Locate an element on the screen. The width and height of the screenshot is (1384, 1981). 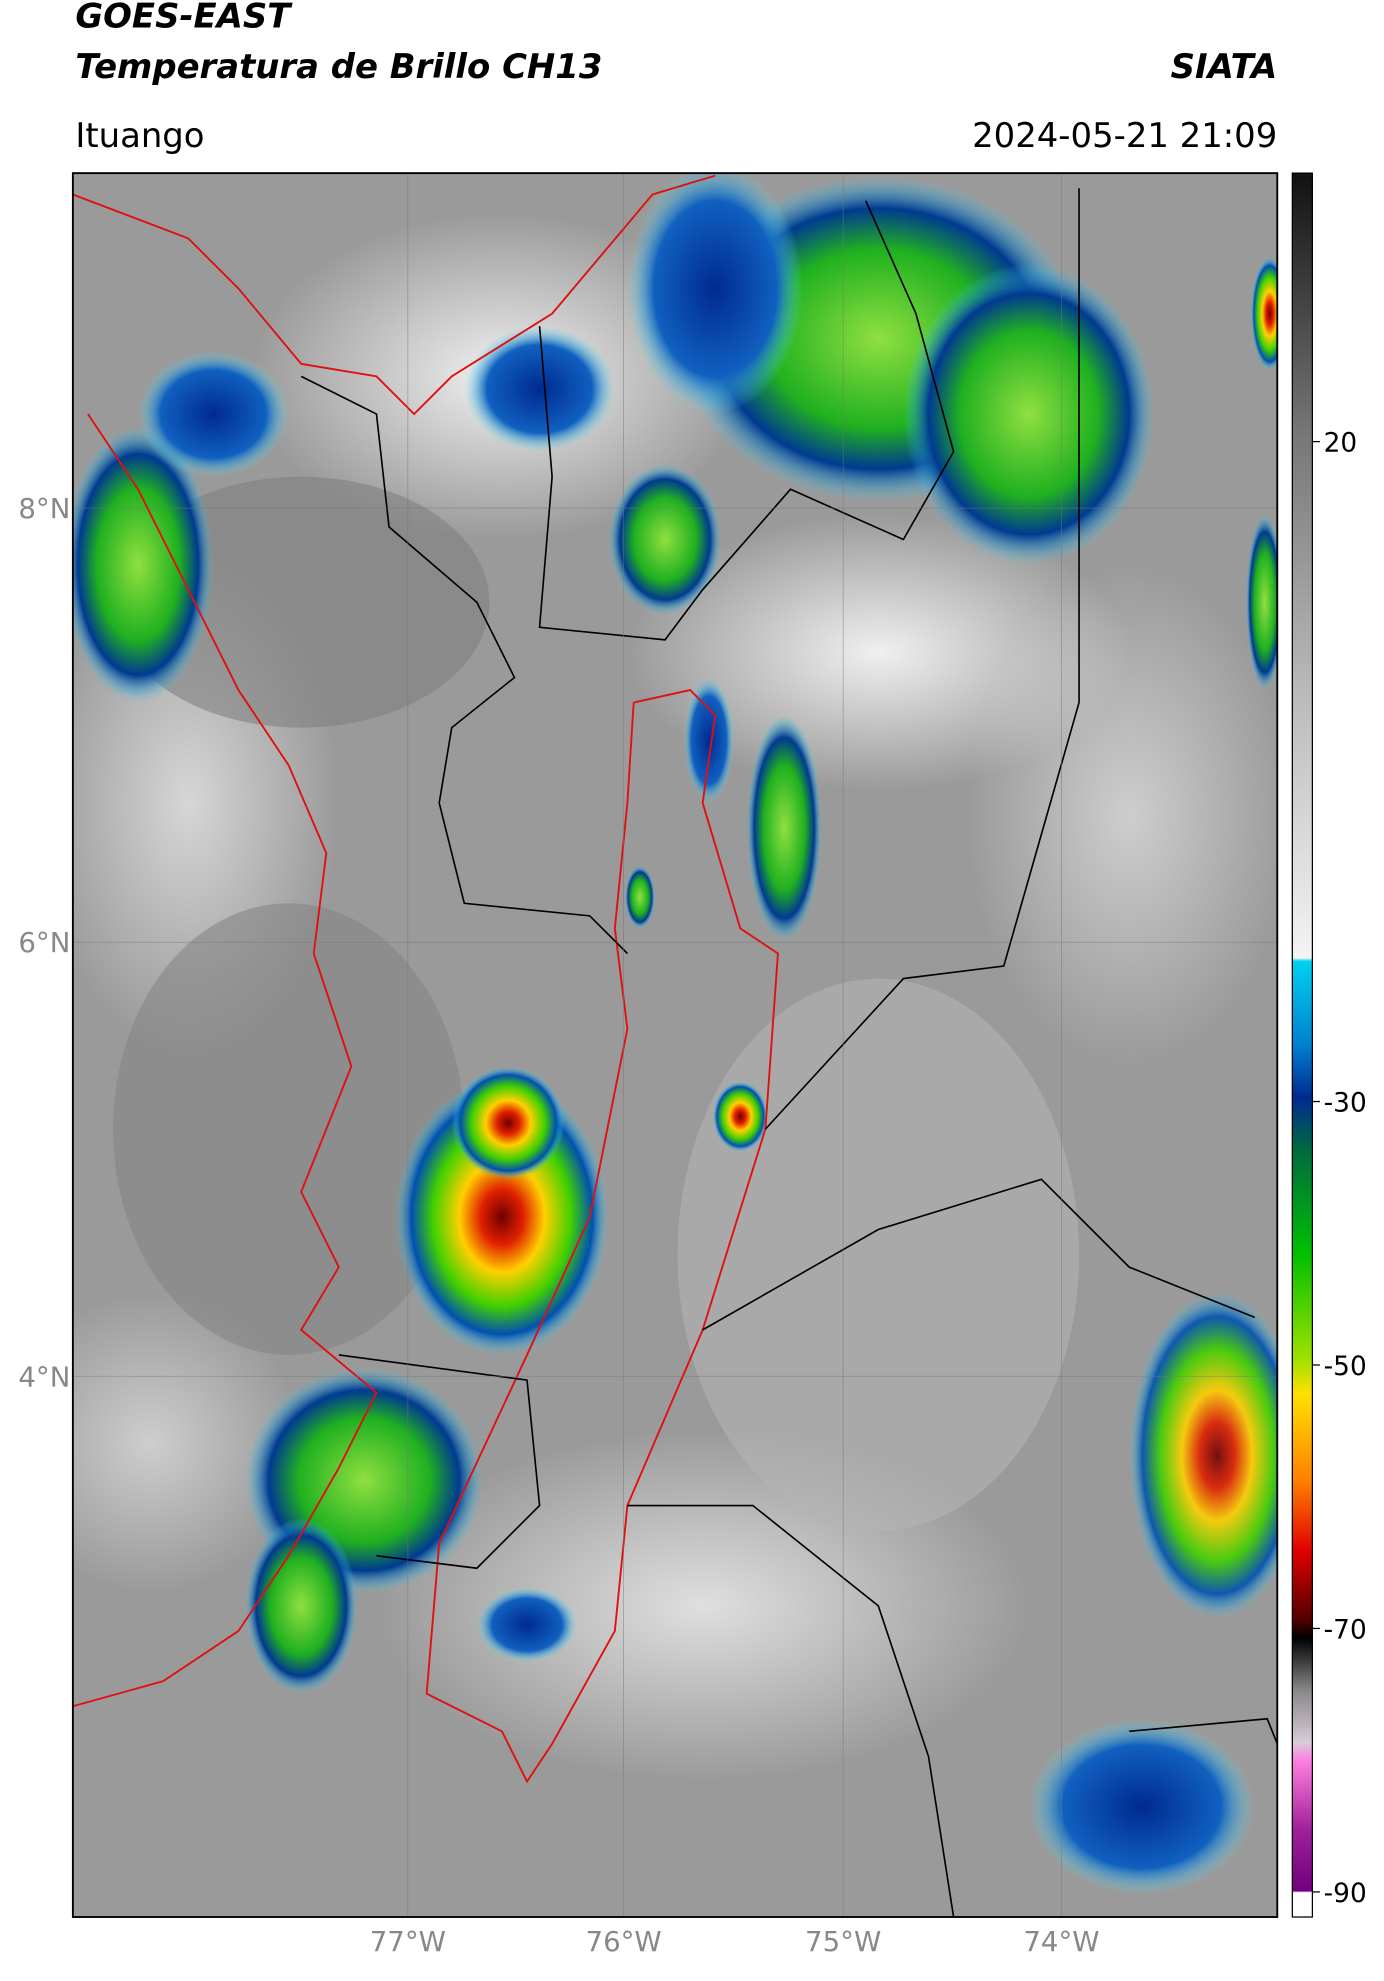
colorbar is located at coordinates (1302, 1045).